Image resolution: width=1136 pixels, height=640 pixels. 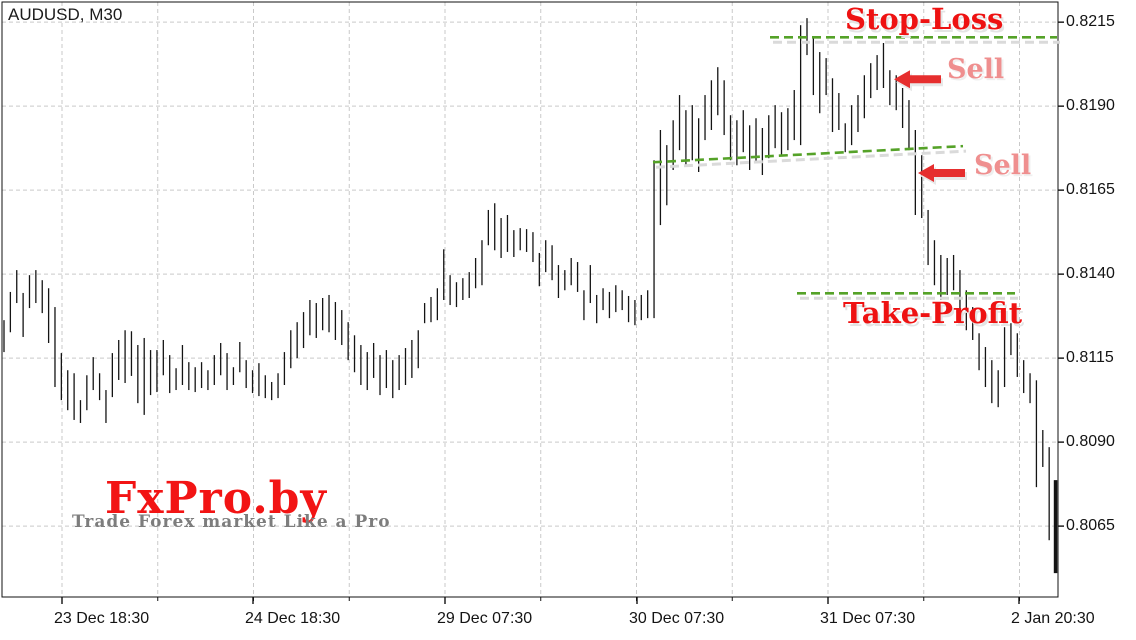 What do you see at coordinates (485, 618) in the screenshot?
I see `time-axis-label: 29 Dec 07:30` at bounding box center [485, 618].